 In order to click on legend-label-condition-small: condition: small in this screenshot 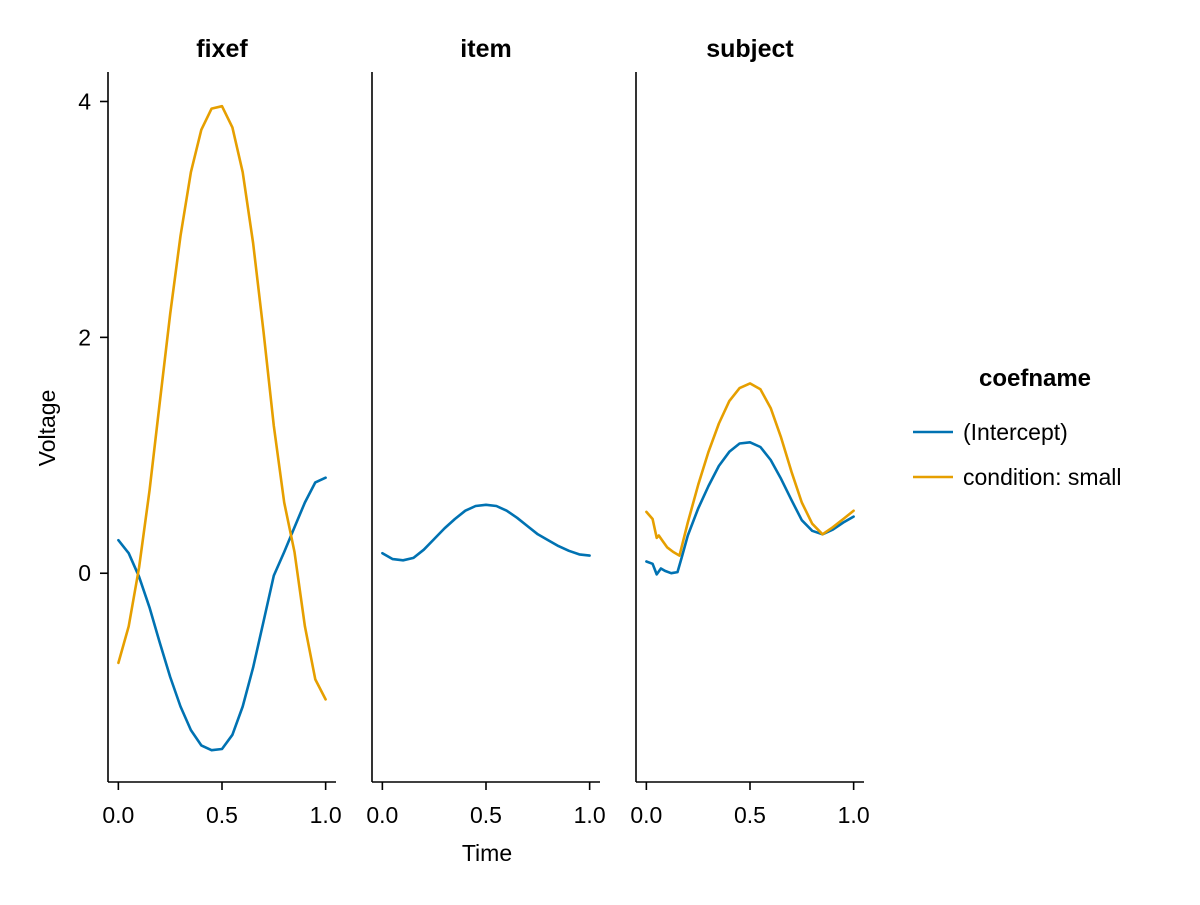, I will do `click(1042, 477)`.